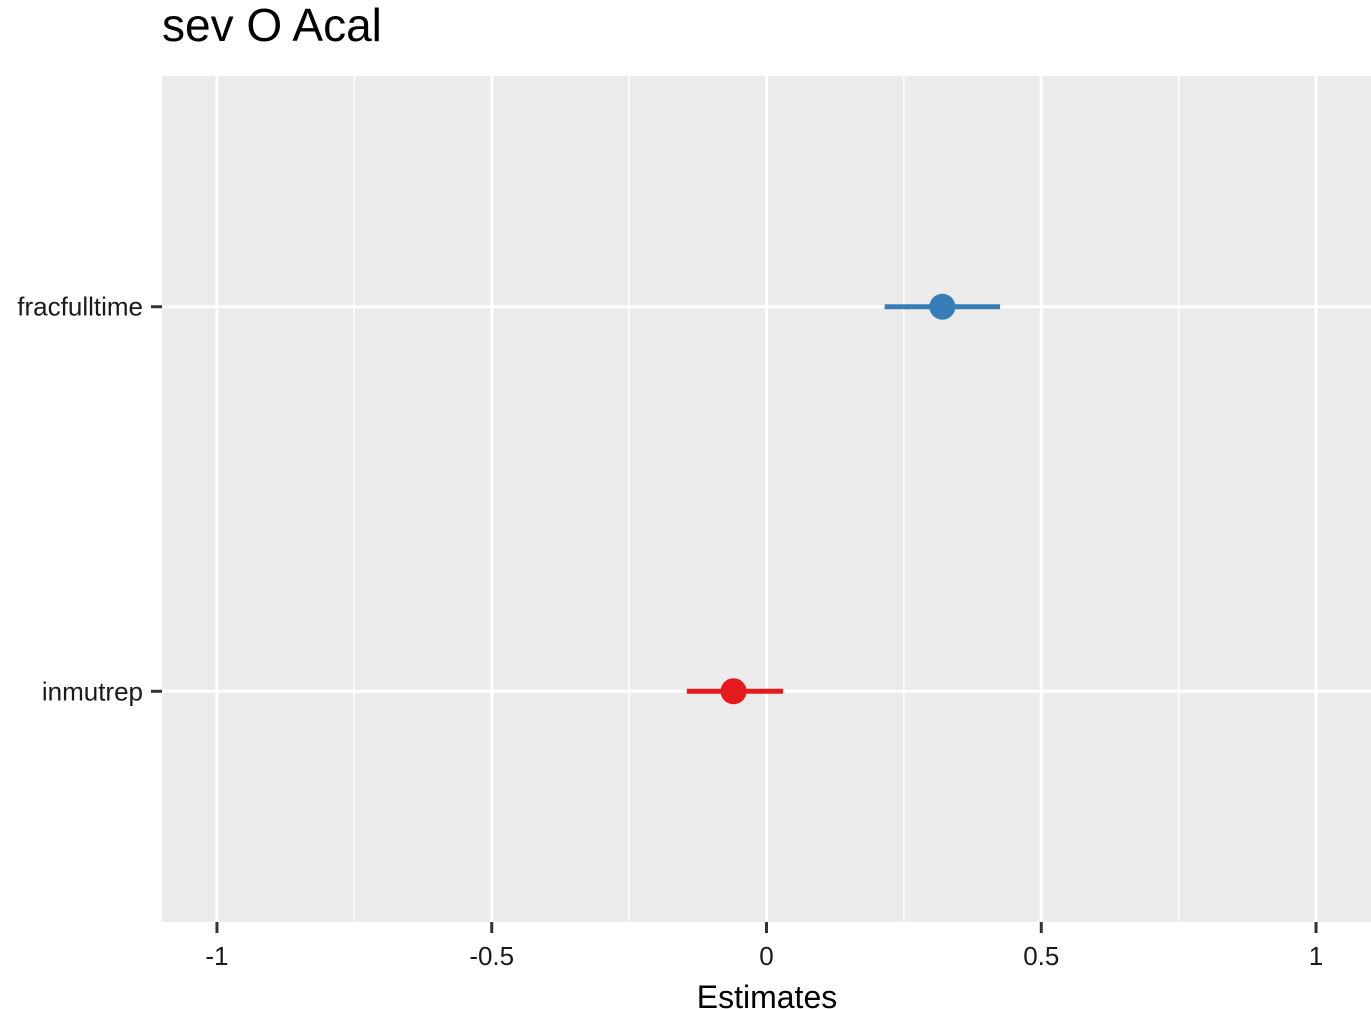 Image resolution: width=1371 pixels, height=1009 pixels. I want to click on x-tick-label: -1, so click(216, 956).